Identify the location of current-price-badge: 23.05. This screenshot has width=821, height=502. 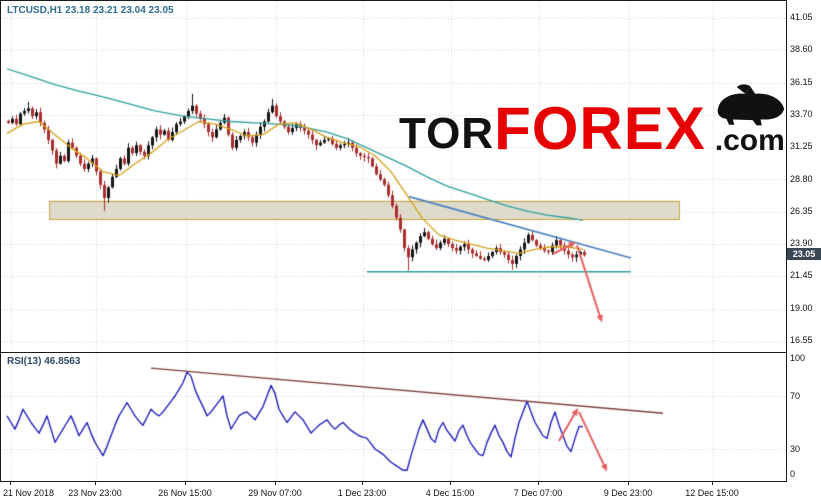
(804, 254).